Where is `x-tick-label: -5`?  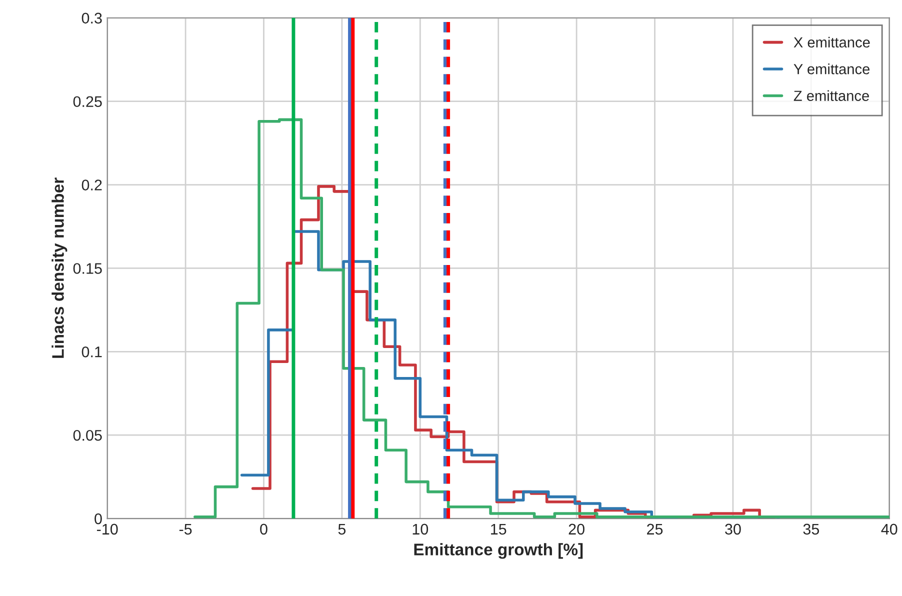
x-tick-label: -5 is located at coordinates (185, 529).